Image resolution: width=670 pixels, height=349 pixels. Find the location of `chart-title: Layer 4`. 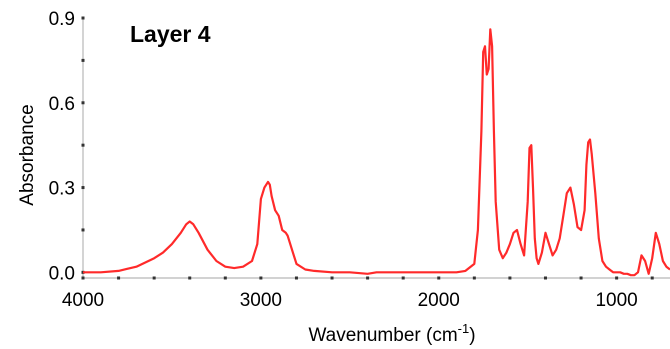

chart-title: Layer 4 is located at coordinates (170, 34).